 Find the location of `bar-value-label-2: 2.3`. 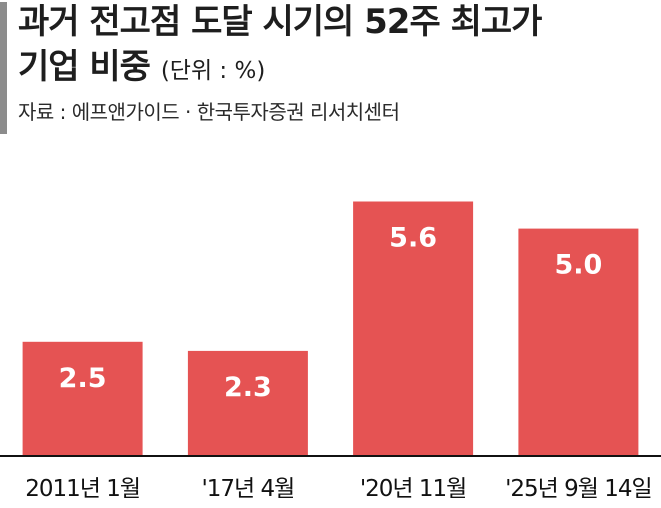

bar-value-label-2: 2.3 is located at coordinates (248, 387).